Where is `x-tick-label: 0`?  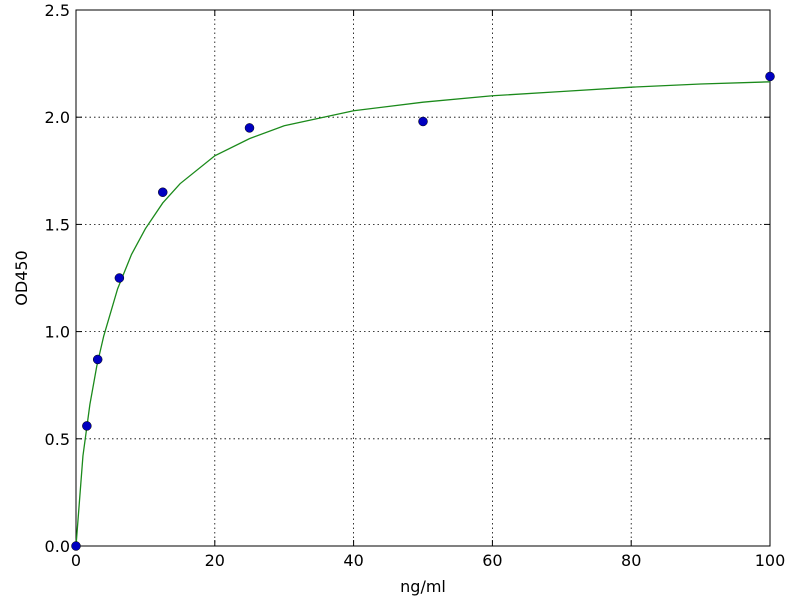 x-tick-label: 0 is located at coordinates (76, 560).